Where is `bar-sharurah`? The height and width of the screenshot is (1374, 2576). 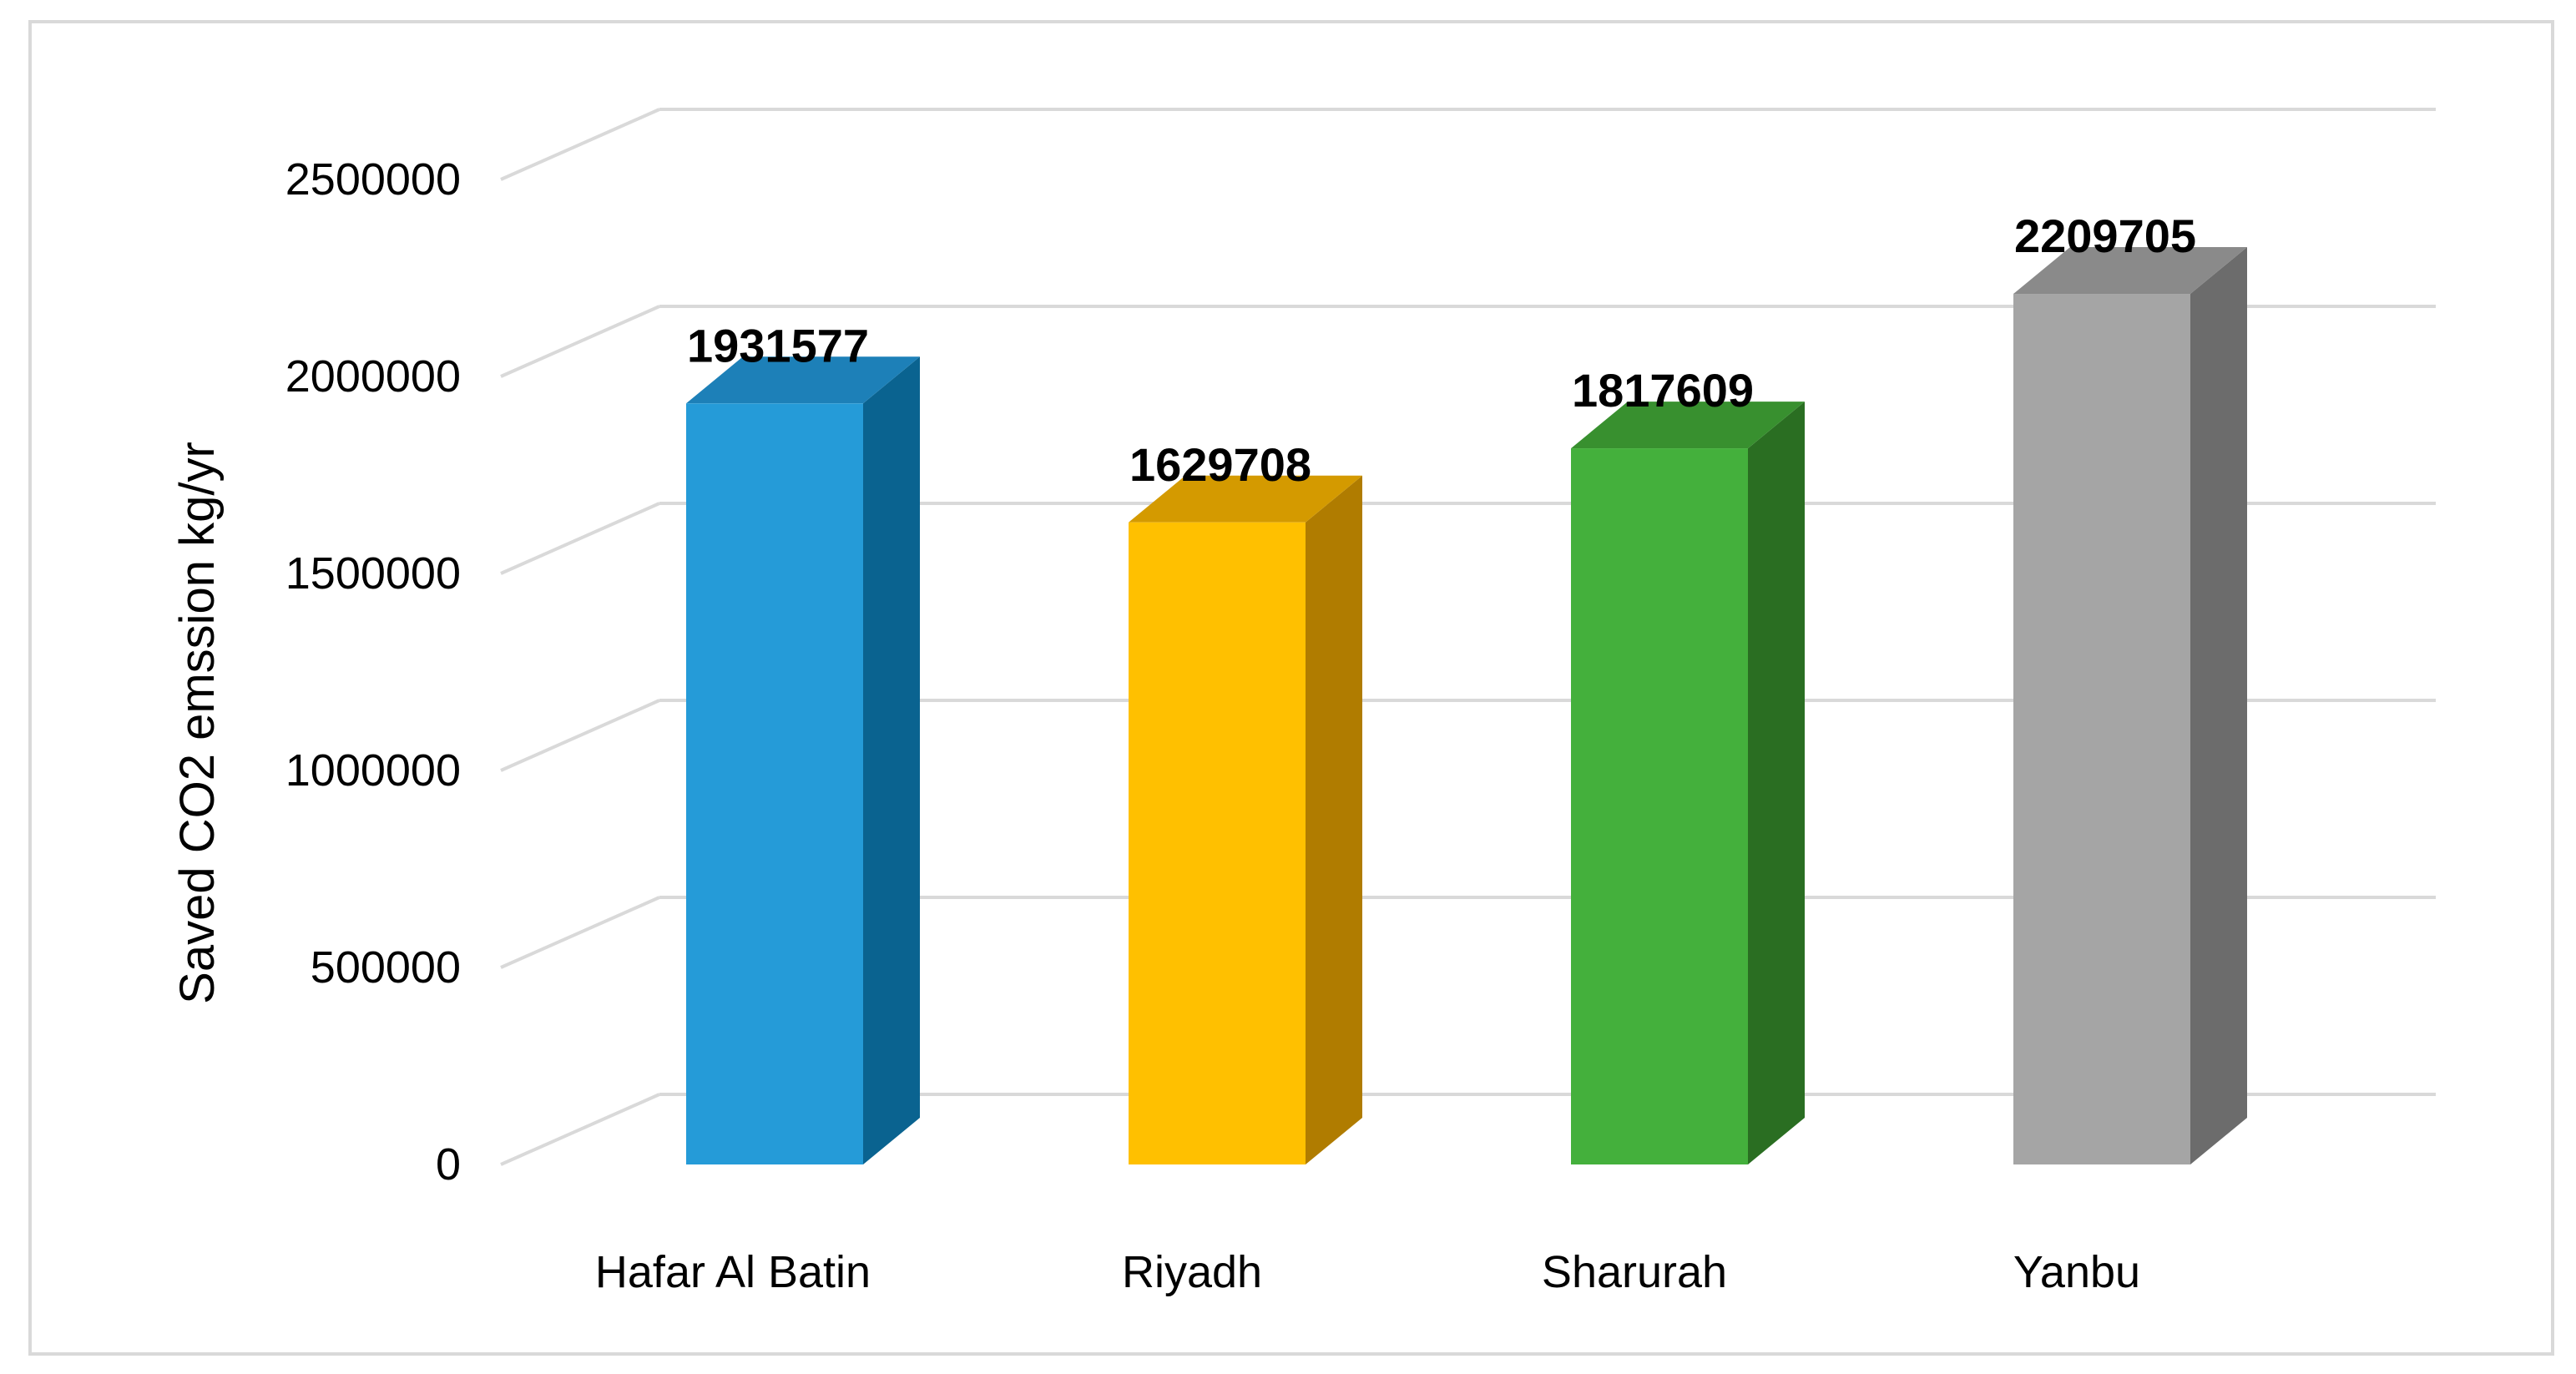
bar-sharurah is located at coordinates (1688, 783).